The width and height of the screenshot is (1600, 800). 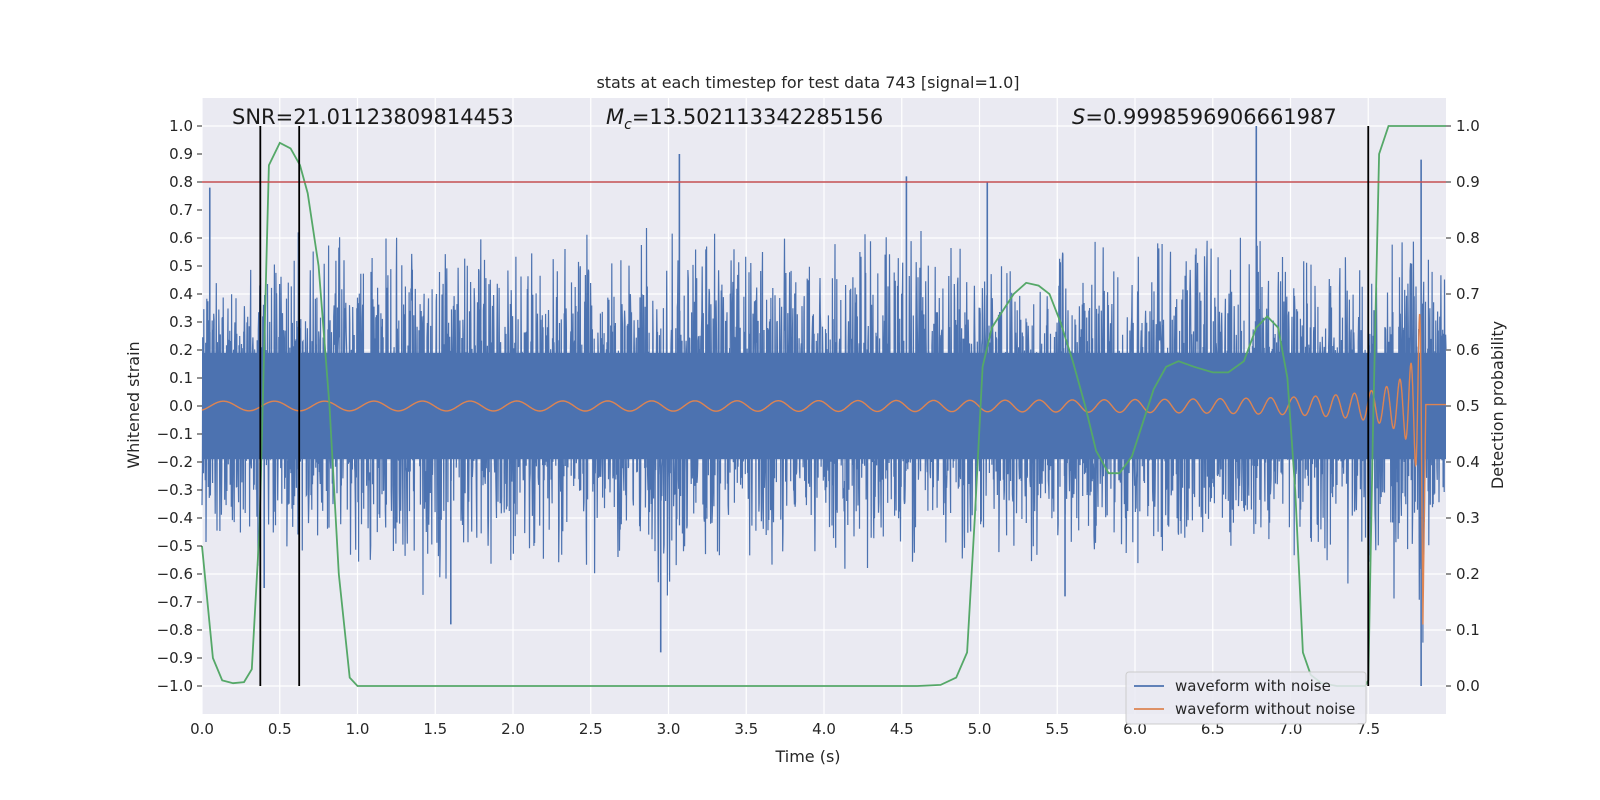 What do you see at coordinates (175, 602) in the screenshot?
I see `y-tick-label: −0.7` at bounding box center [175, 602].